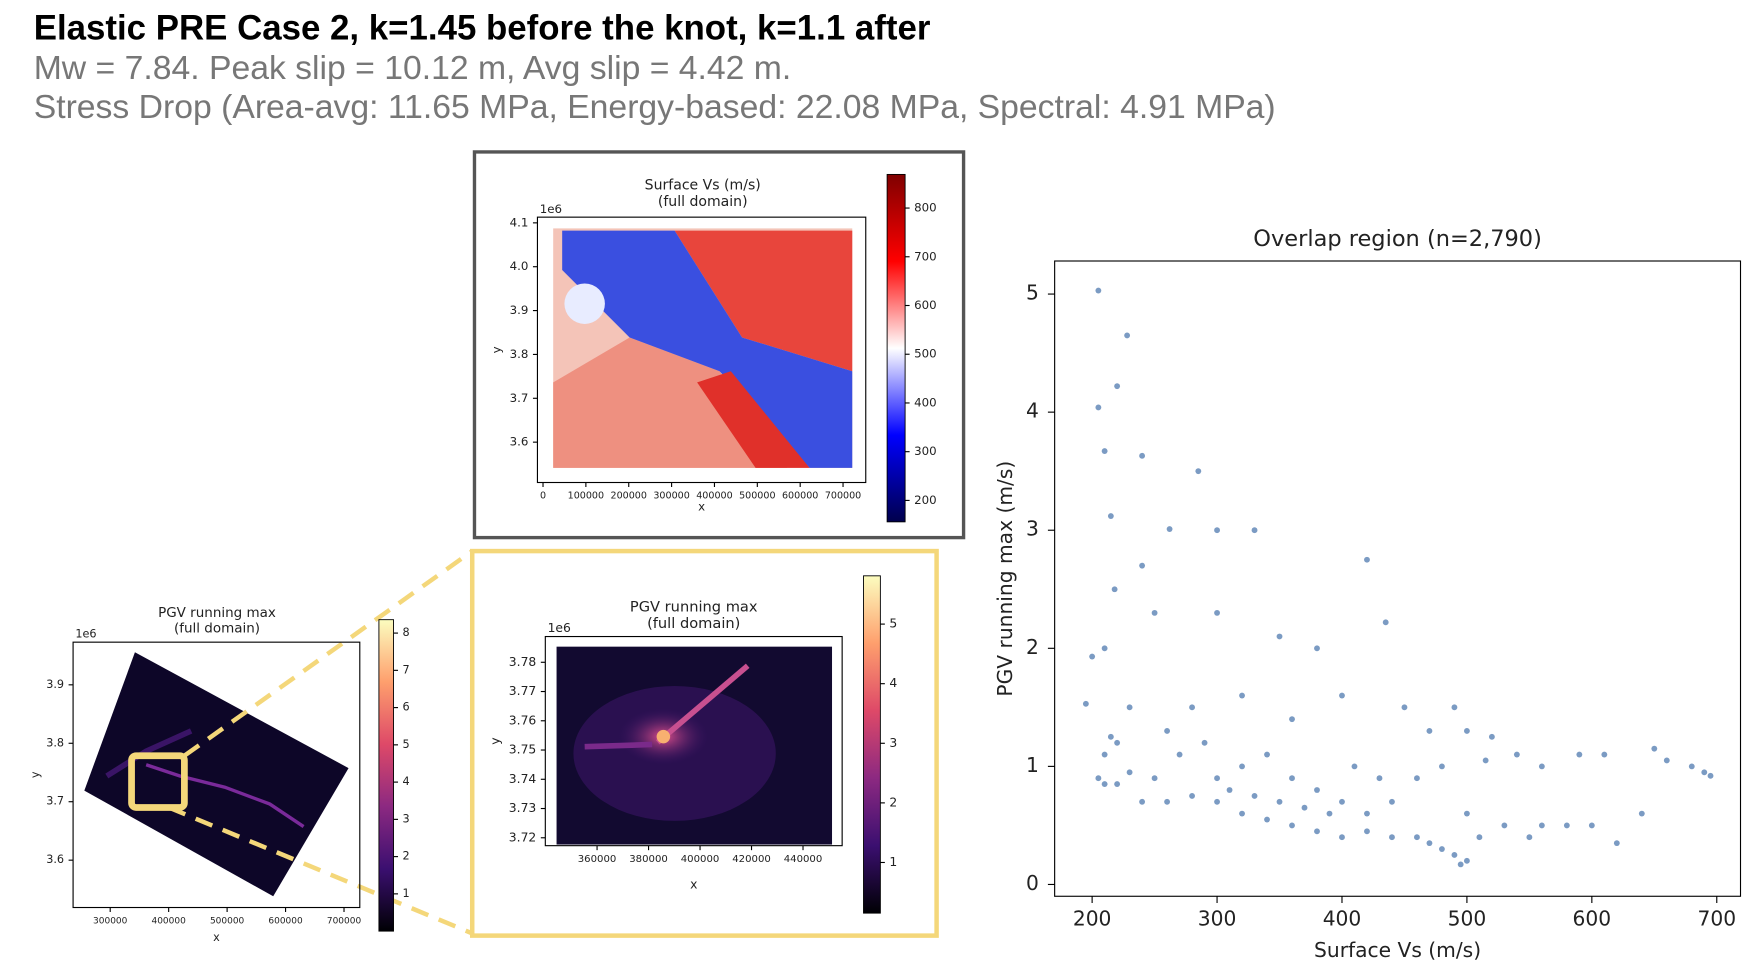  What do you see at coordinates (1032, 647) in the screenshot?
I see `y-tick-label: 2` at bounding box center [1032, 647].